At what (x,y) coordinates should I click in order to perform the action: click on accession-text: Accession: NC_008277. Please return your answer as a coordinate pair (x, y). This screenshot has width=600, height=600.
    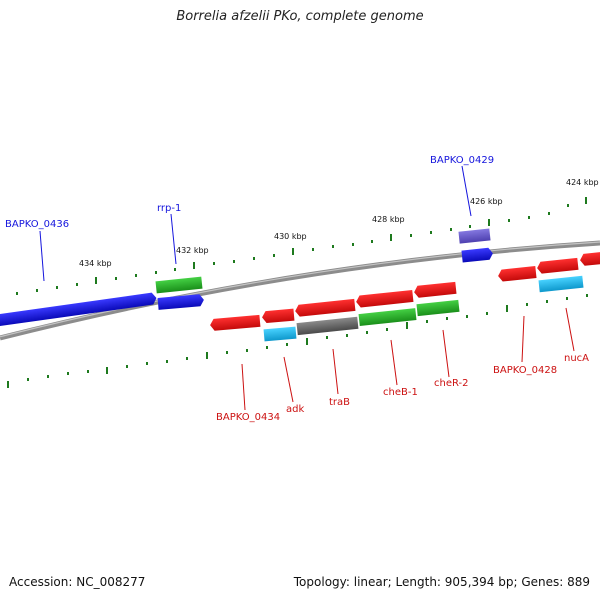
    Looking at the image, I should click on (77, 582).